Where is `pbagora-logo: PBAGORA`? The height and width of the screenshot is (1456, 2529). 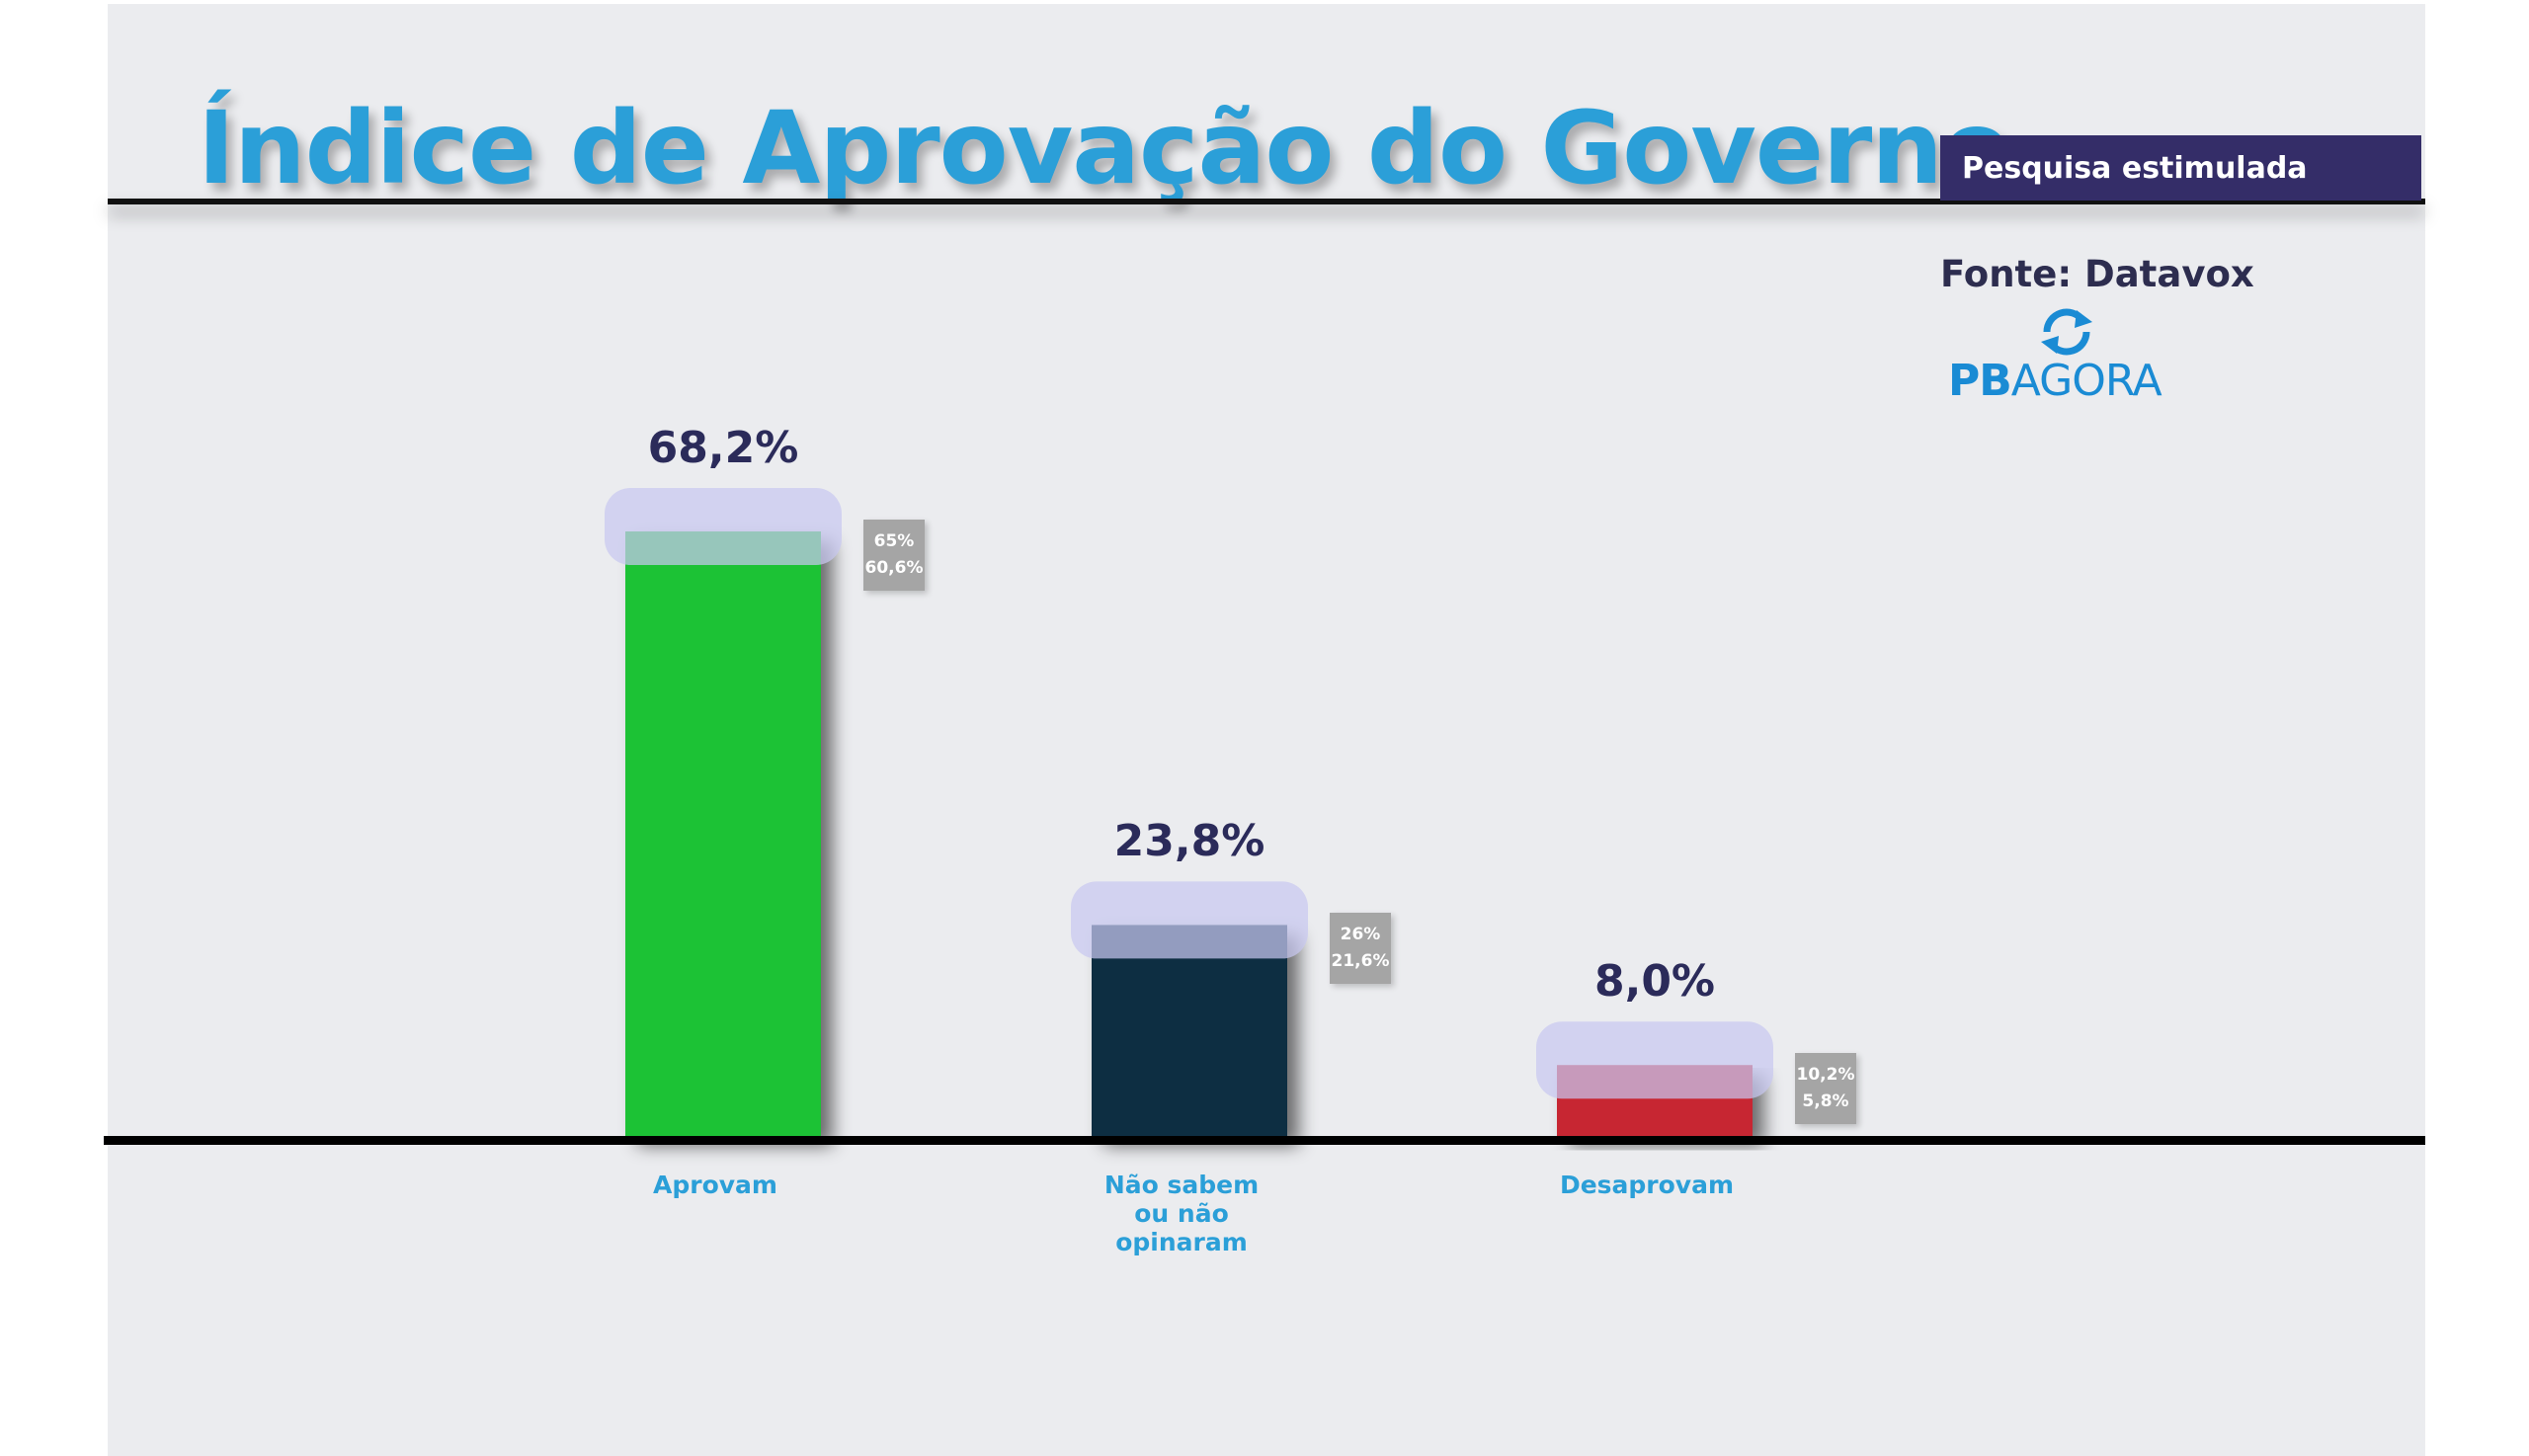 pbagora-logo: PBAGORA is located at coordinates (2066, 360).